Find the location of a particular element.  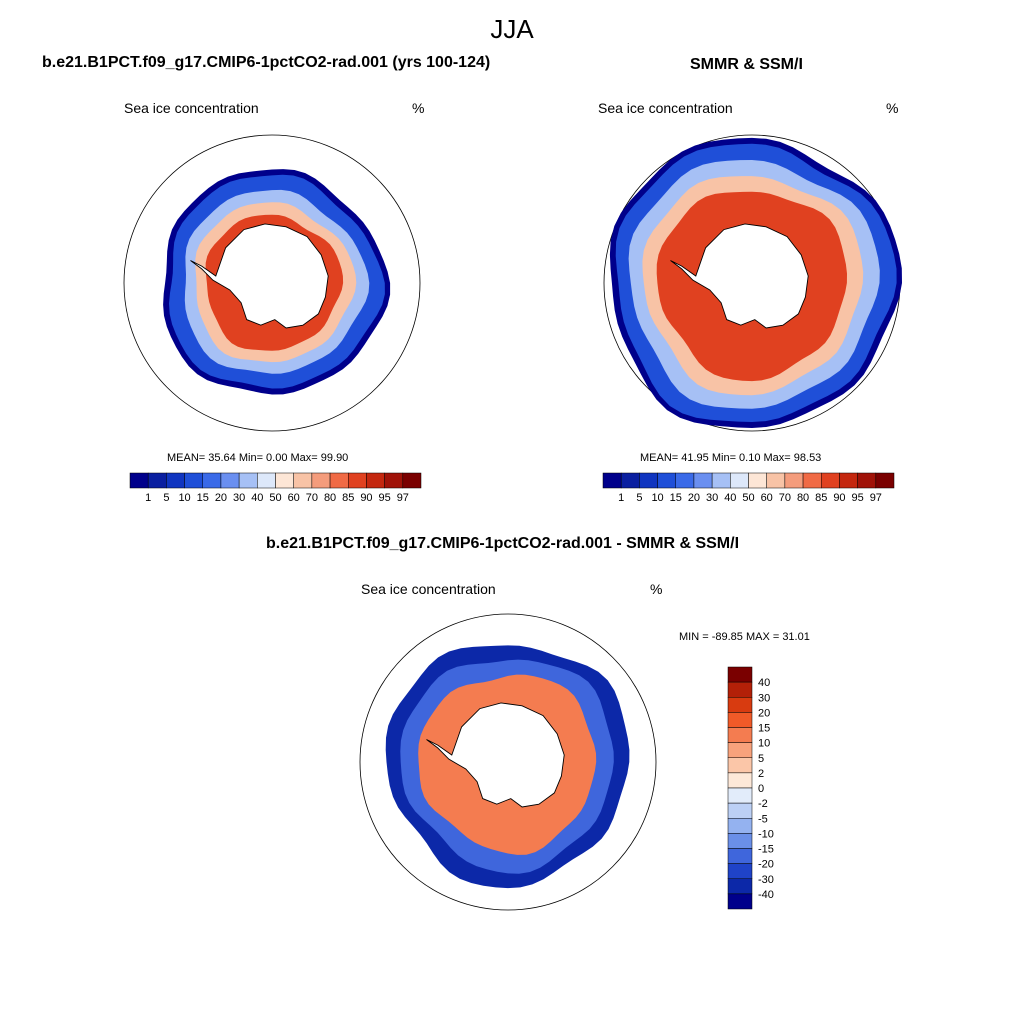

panel-2-variable-label: Sea ice concentration is located at coordinates (665, 108).